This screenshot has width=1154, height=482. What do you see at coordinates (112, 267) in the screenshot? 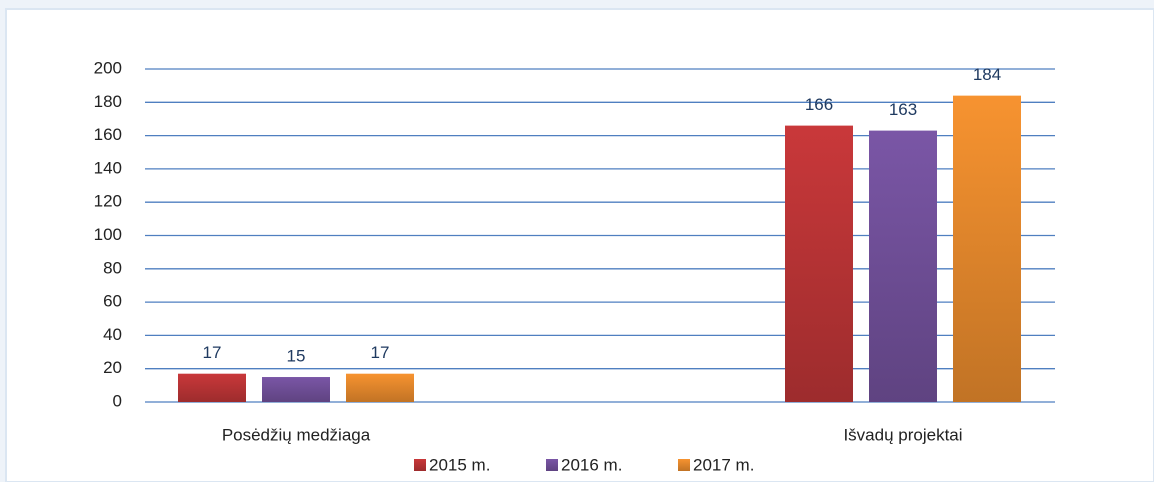
I see `y-tick-label: 80` at bounding box center [112, 267].